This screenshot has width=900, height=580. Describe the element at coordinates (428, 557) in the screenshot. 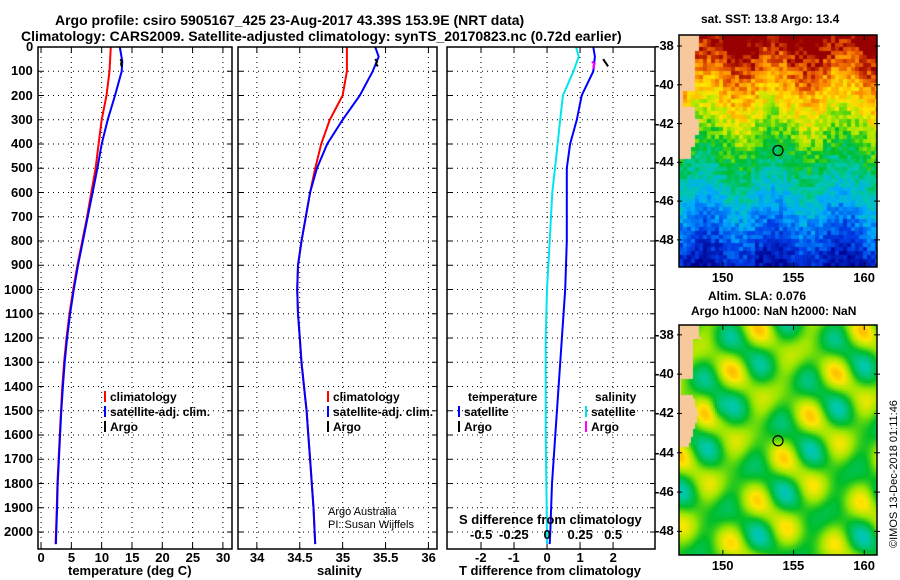

I see `x-tick-label: 36` at that location.